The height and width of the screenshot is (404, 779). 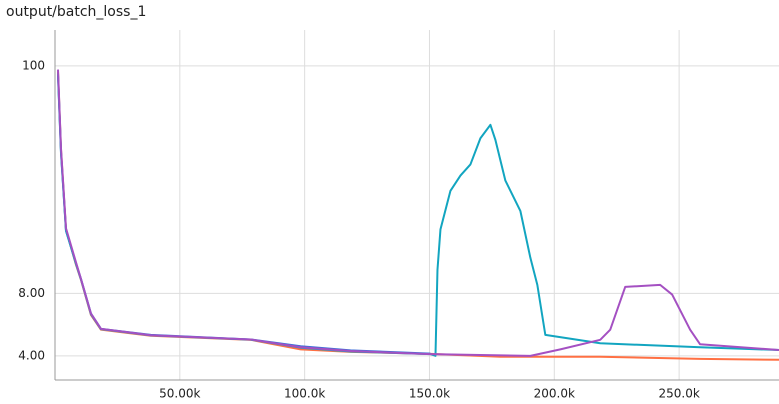 What do you see at coordinates (31, 293) in the screenshot?
I see `y-tick-label: 8.00` at bounding box center [31, 293].